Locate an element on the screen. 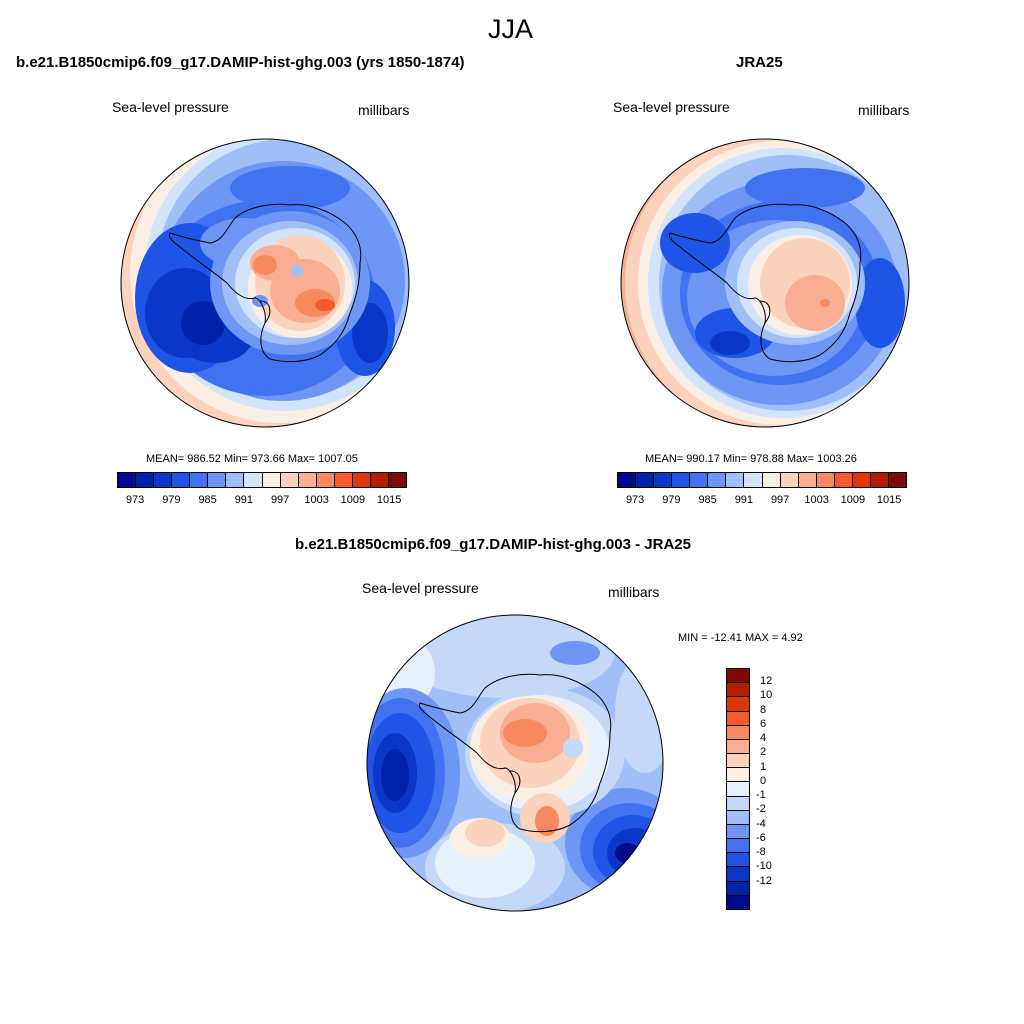 This screenshot has width=1024, height=1024. colorbar-tick-label: 1 is located at coordinates (763, 766).